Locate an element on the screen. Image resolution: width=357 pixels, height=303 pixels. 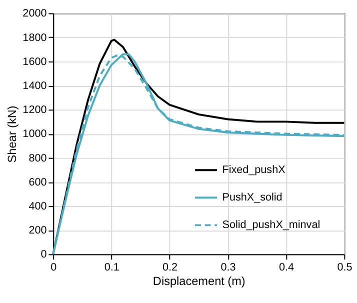
y-tick-label: 800 is located at coordinates (37, 158).